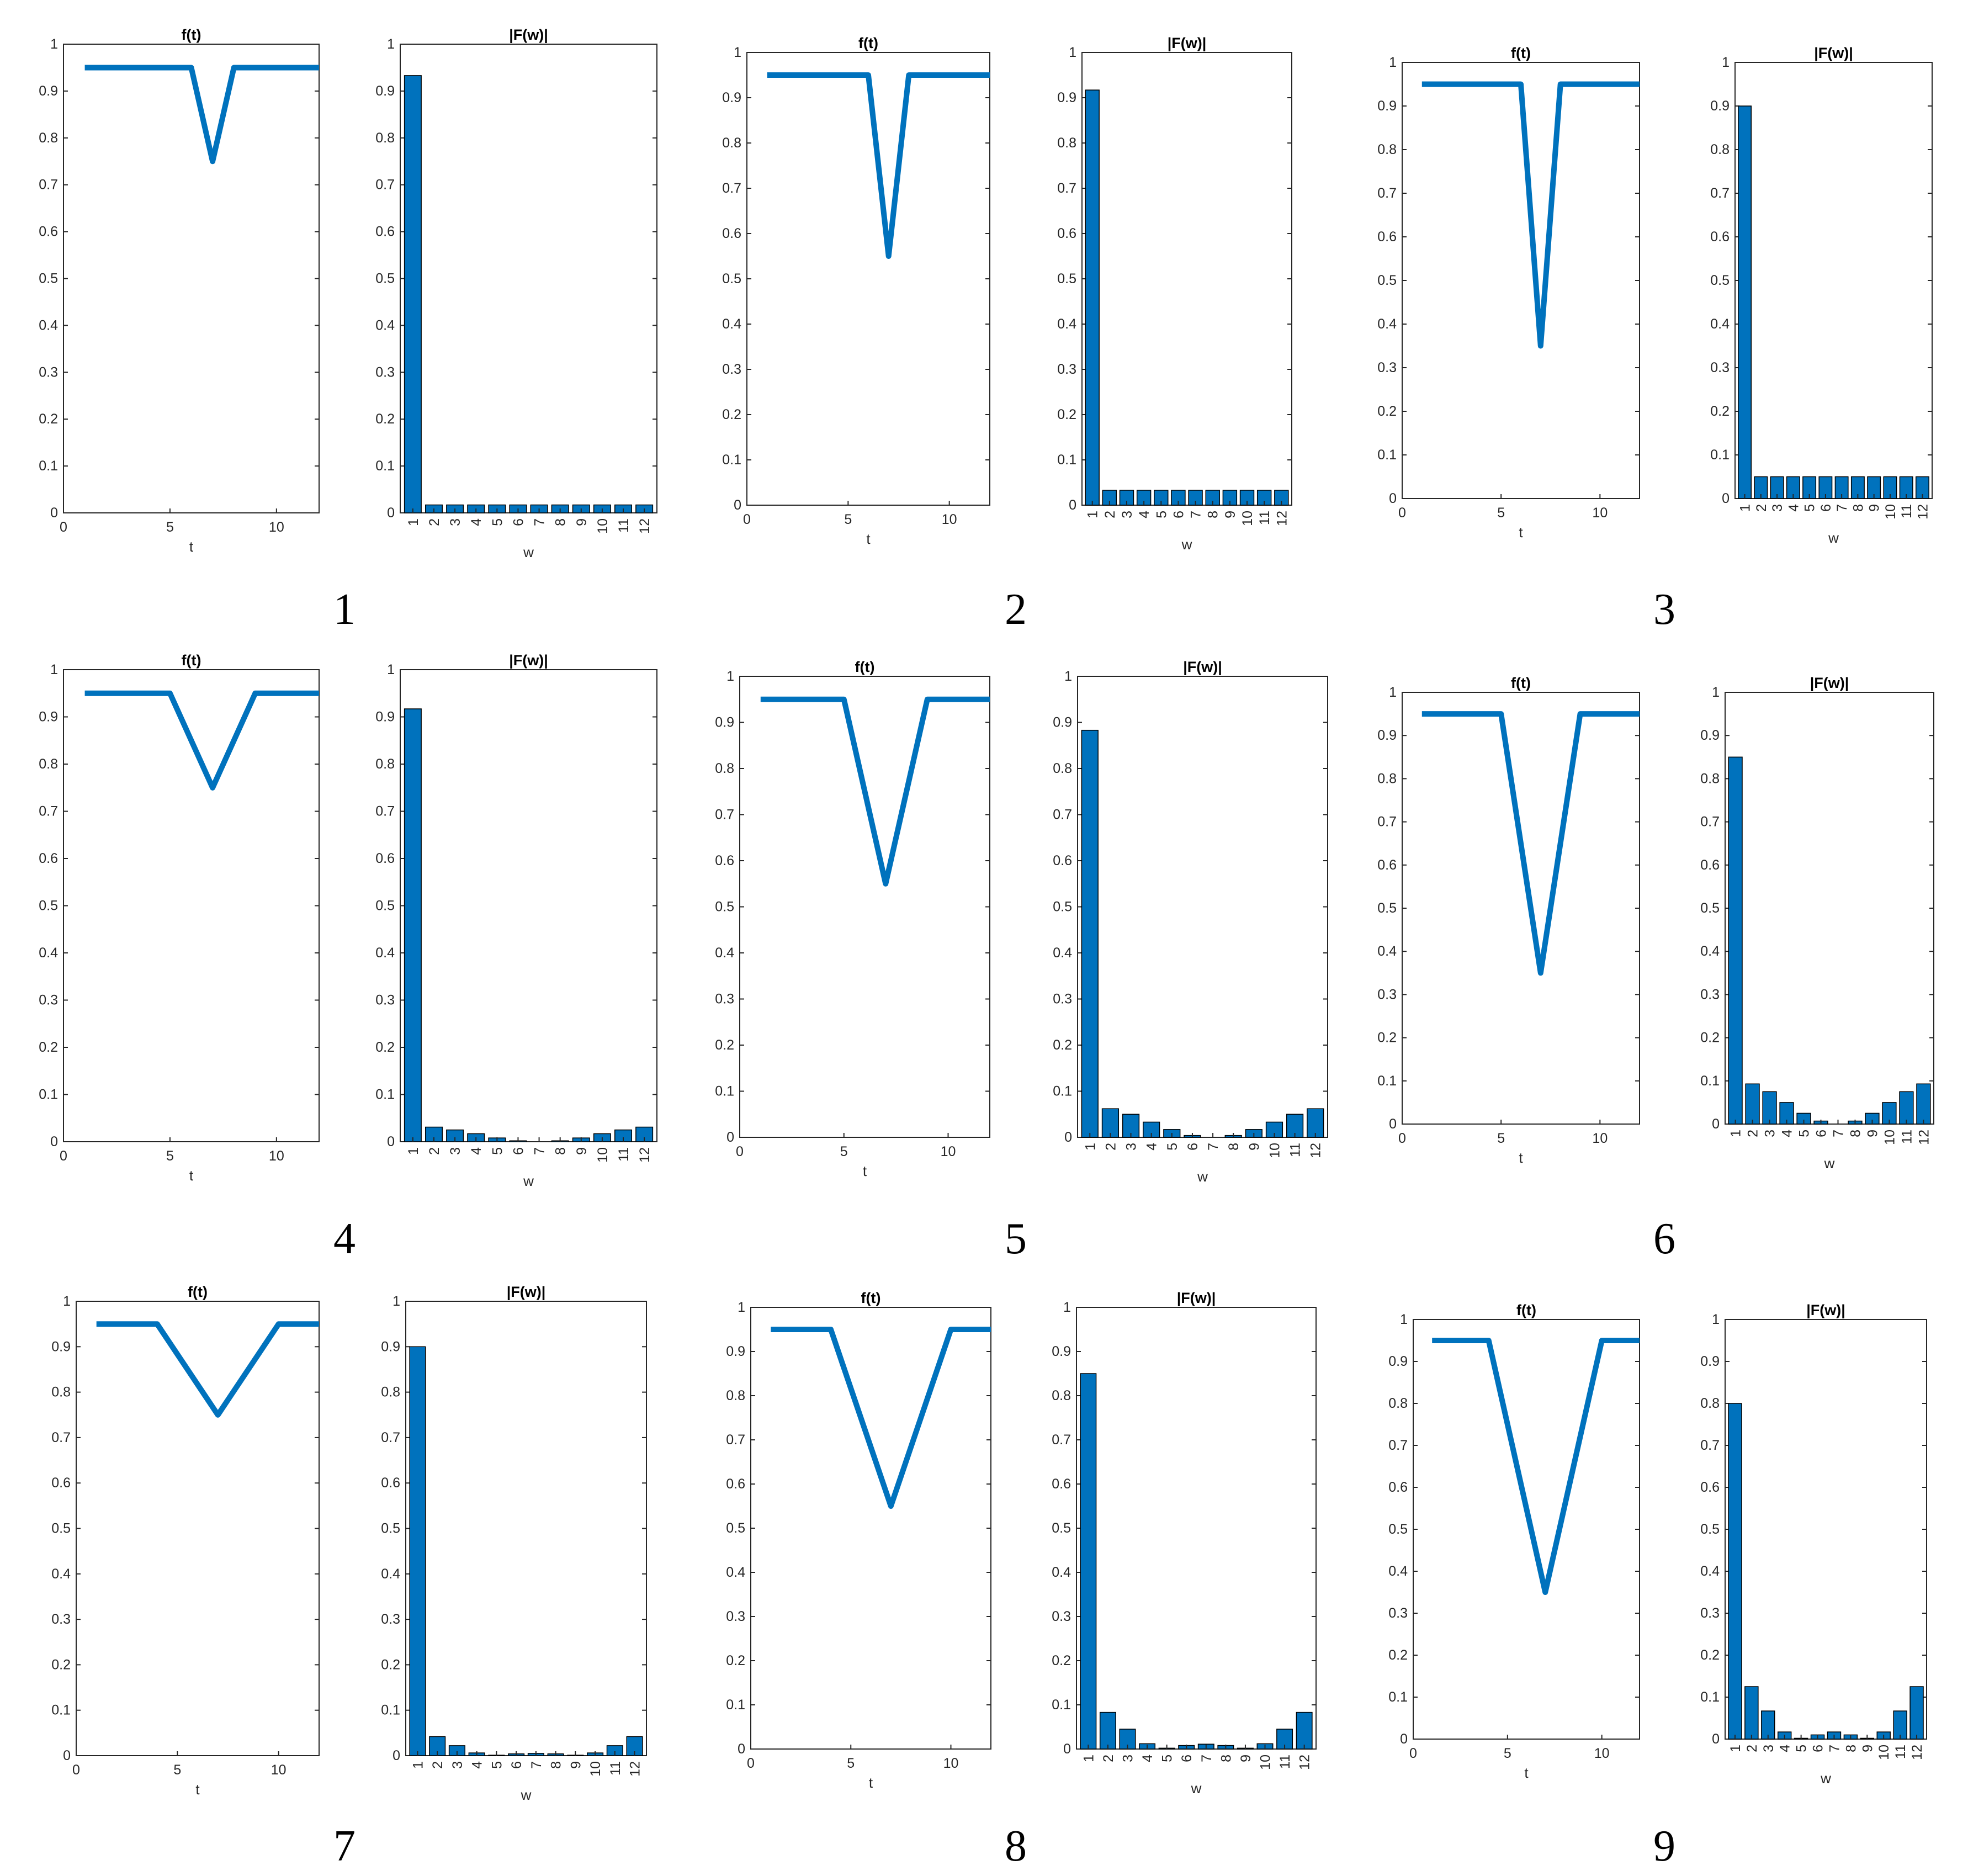  I want to click on ytick-label-p6-time-1: 0.1, so click(1387, 1081).